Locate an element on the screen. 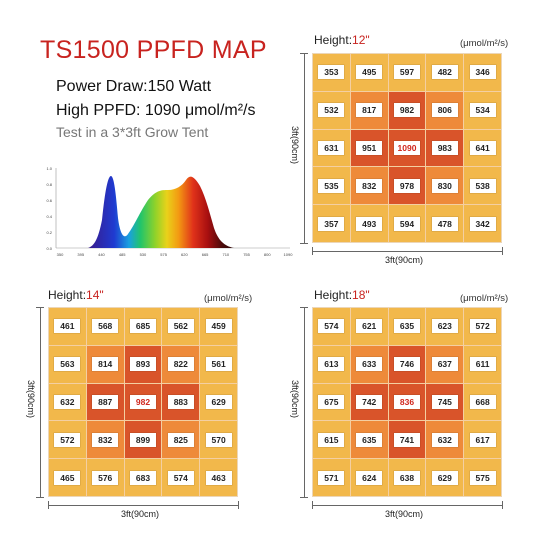 This screenshot has width=550, height=550. grid-cell: 951 is located at coordinates (369, 148).